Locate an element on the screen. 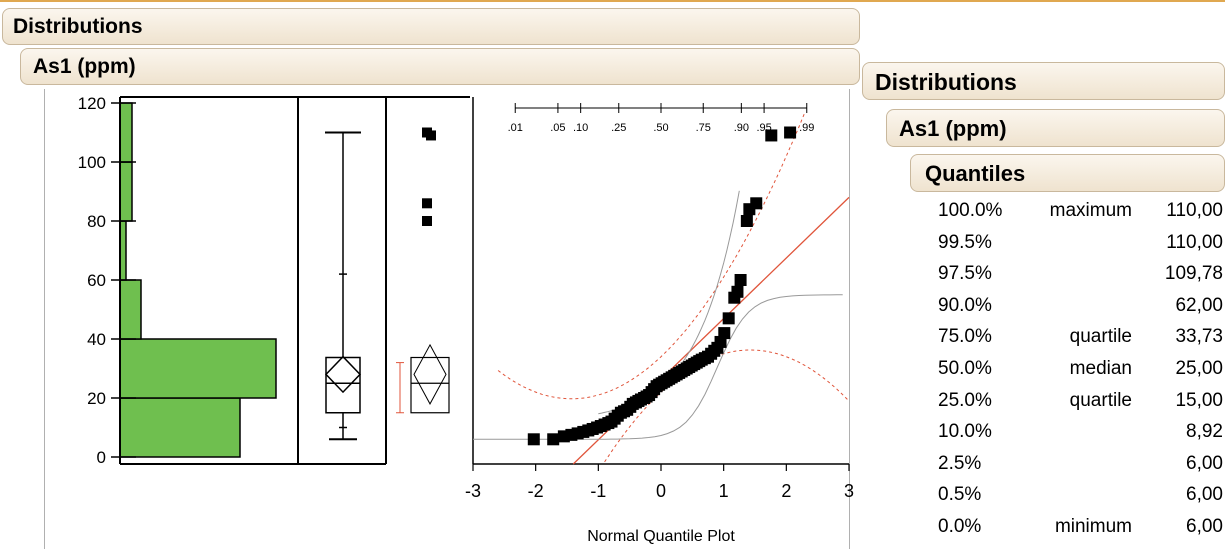  quantile-row: 0.5% 6,00 is located at coordinates (1079, 496).